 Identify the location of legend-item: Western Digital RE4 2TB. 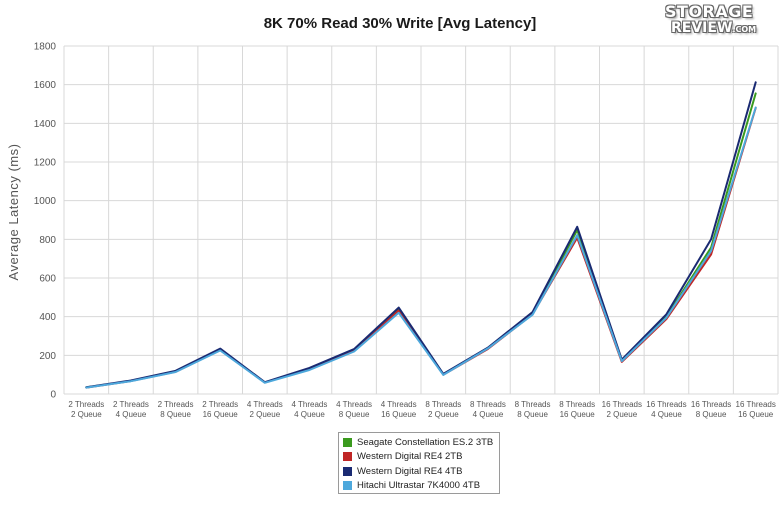
(419, 457).